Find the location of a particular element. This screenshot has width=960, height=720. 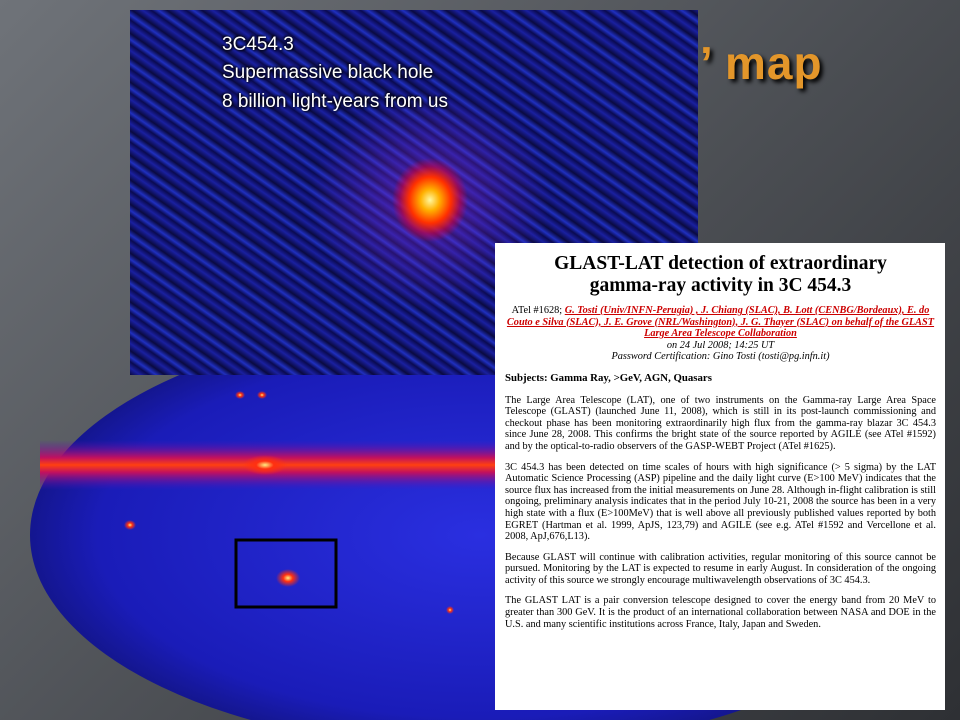

doc-title-line: gamma-ray activity in 3C 454.3 is located at coordinates (720, 285).